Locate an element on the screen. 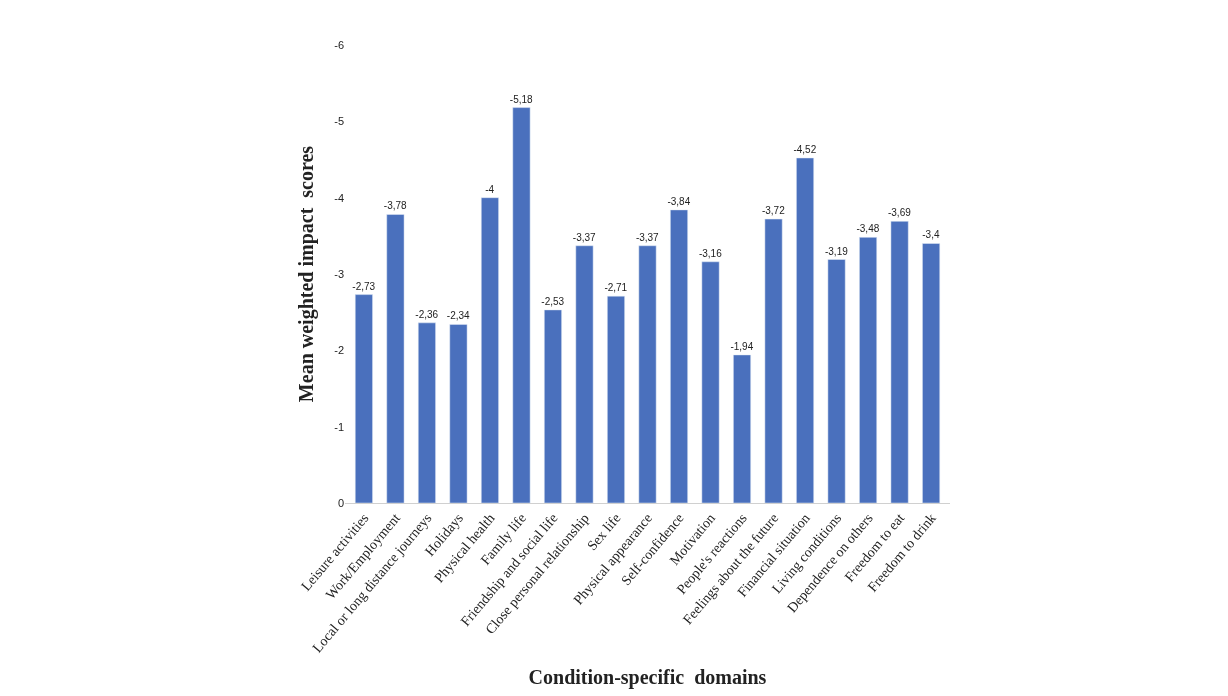 Image resolution: width=1228 pixels, height=696 pixels. y-tick-label: 0 is located at coordinates (340, 502).